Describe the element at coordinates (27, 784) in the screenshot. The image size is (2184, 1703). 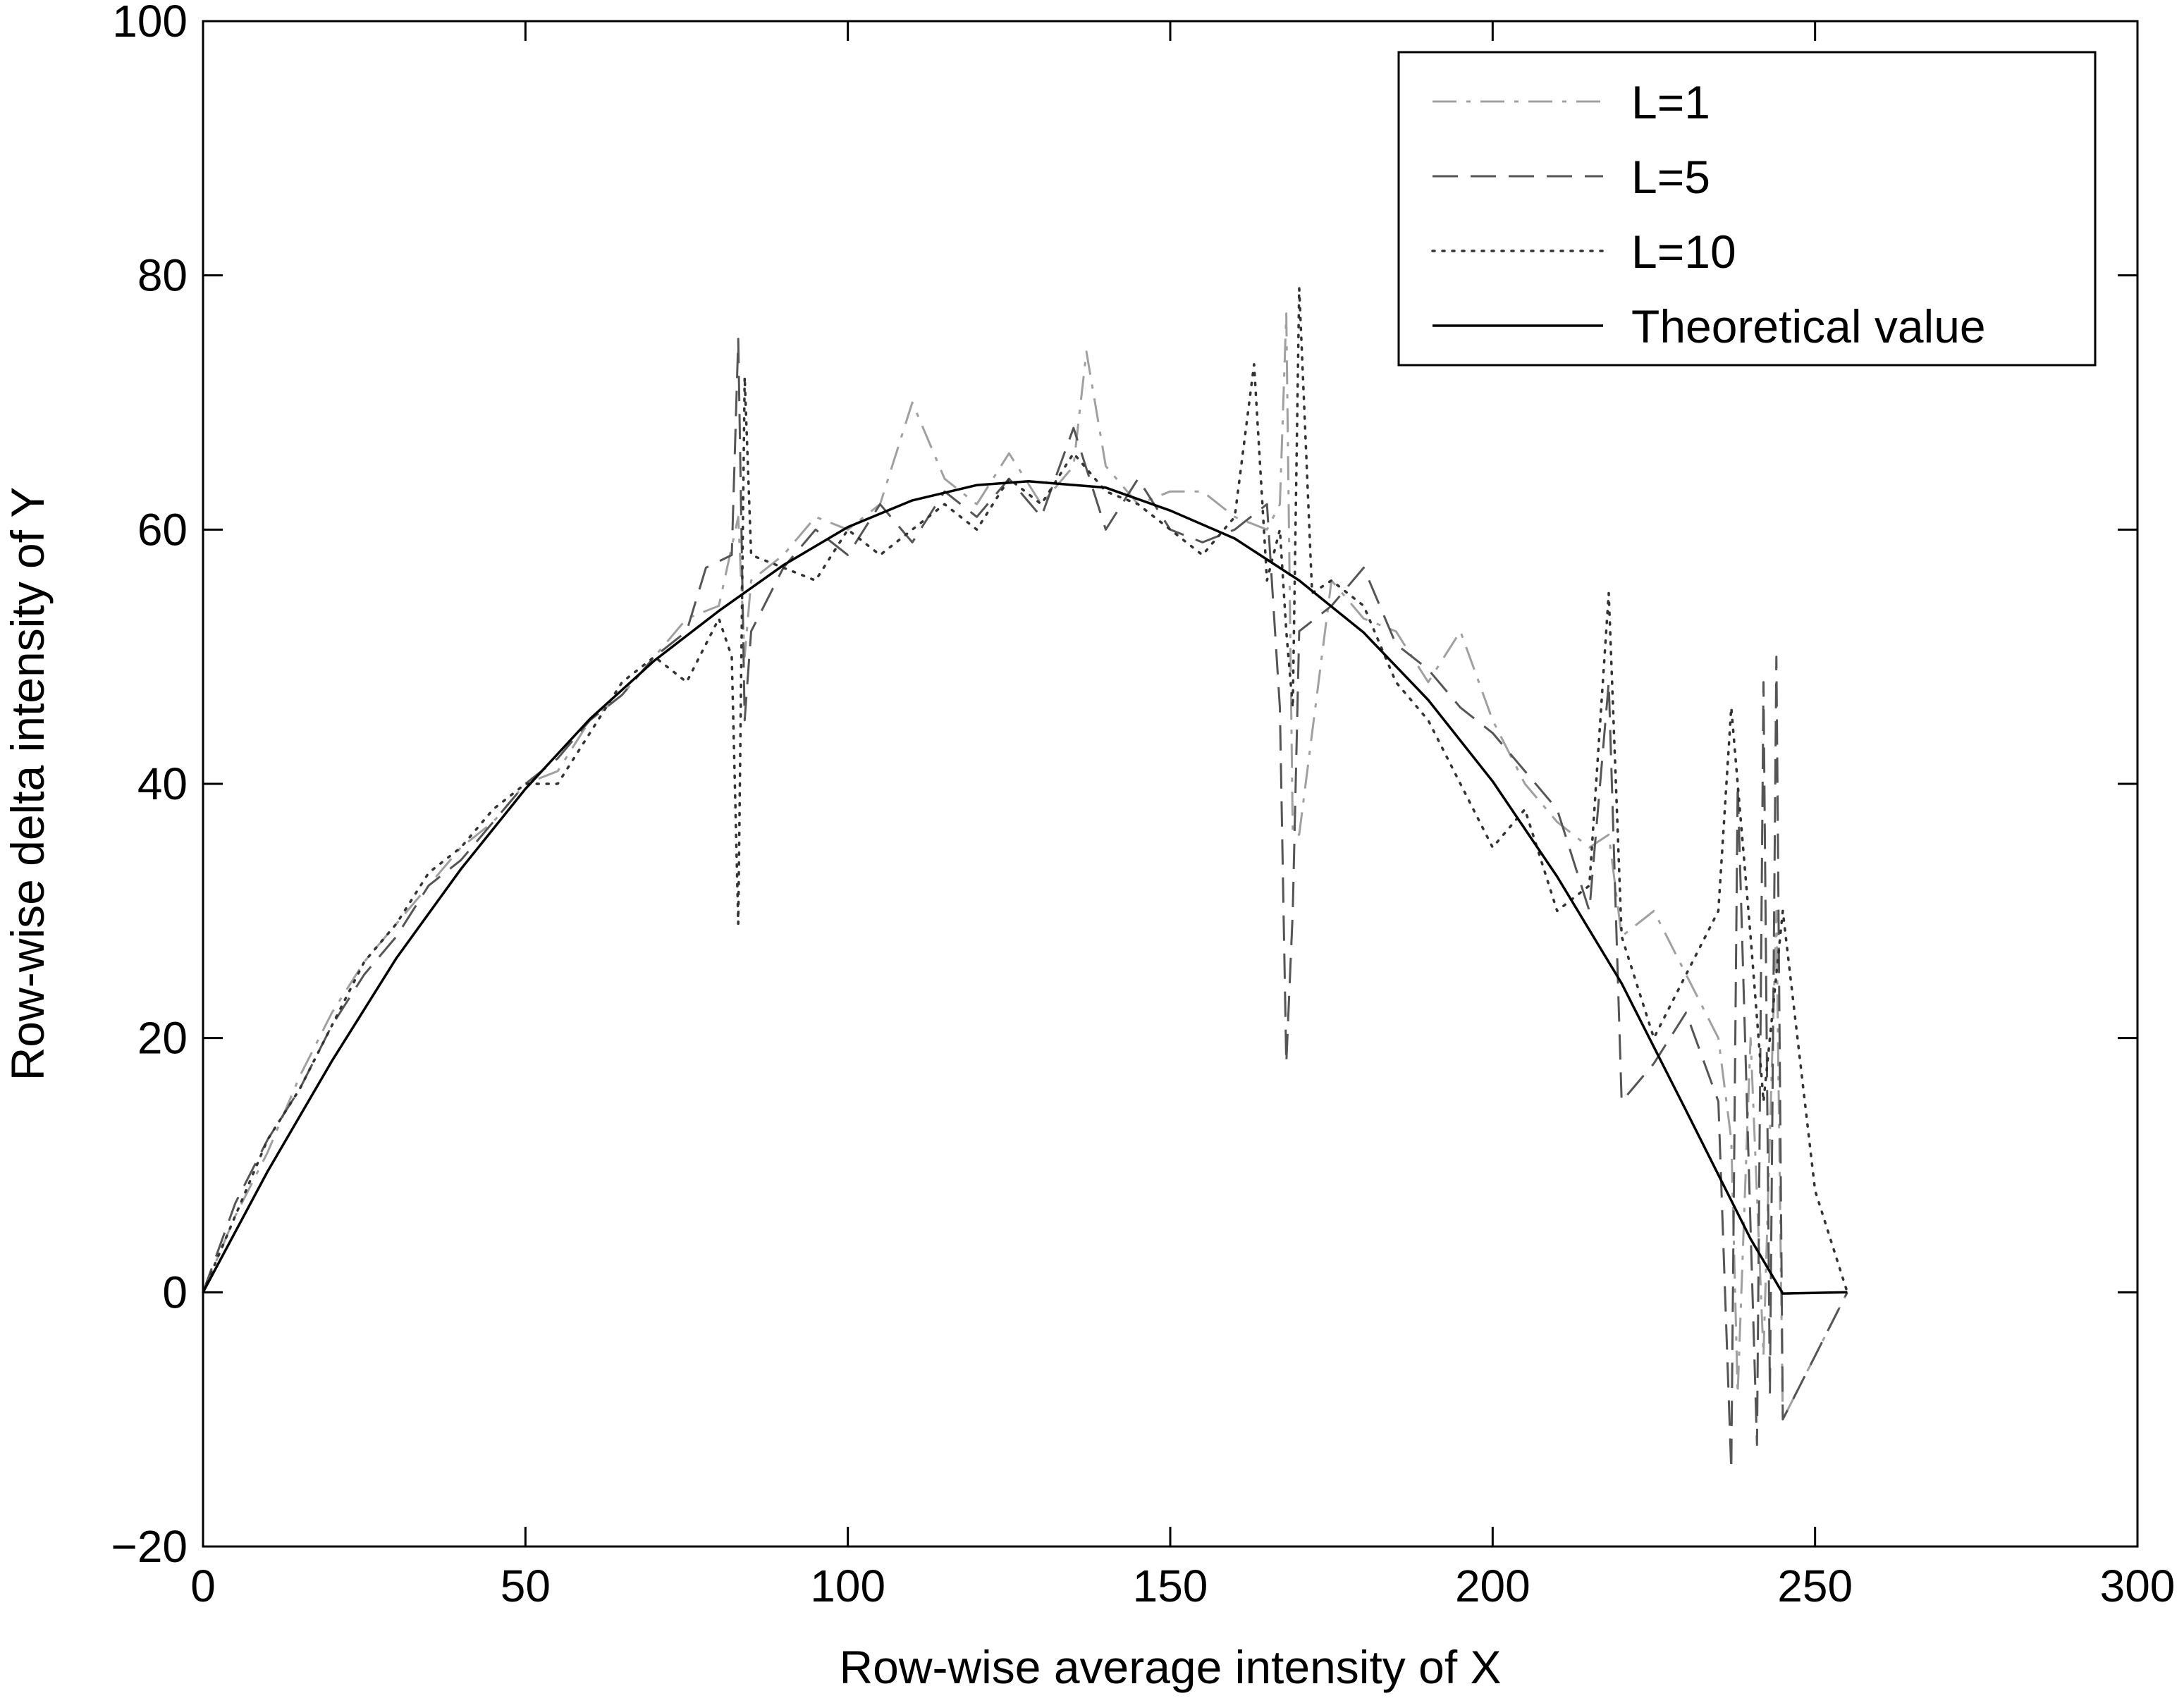
I see `y-axis-label: Row-wise delta intensity of Y` at that location.